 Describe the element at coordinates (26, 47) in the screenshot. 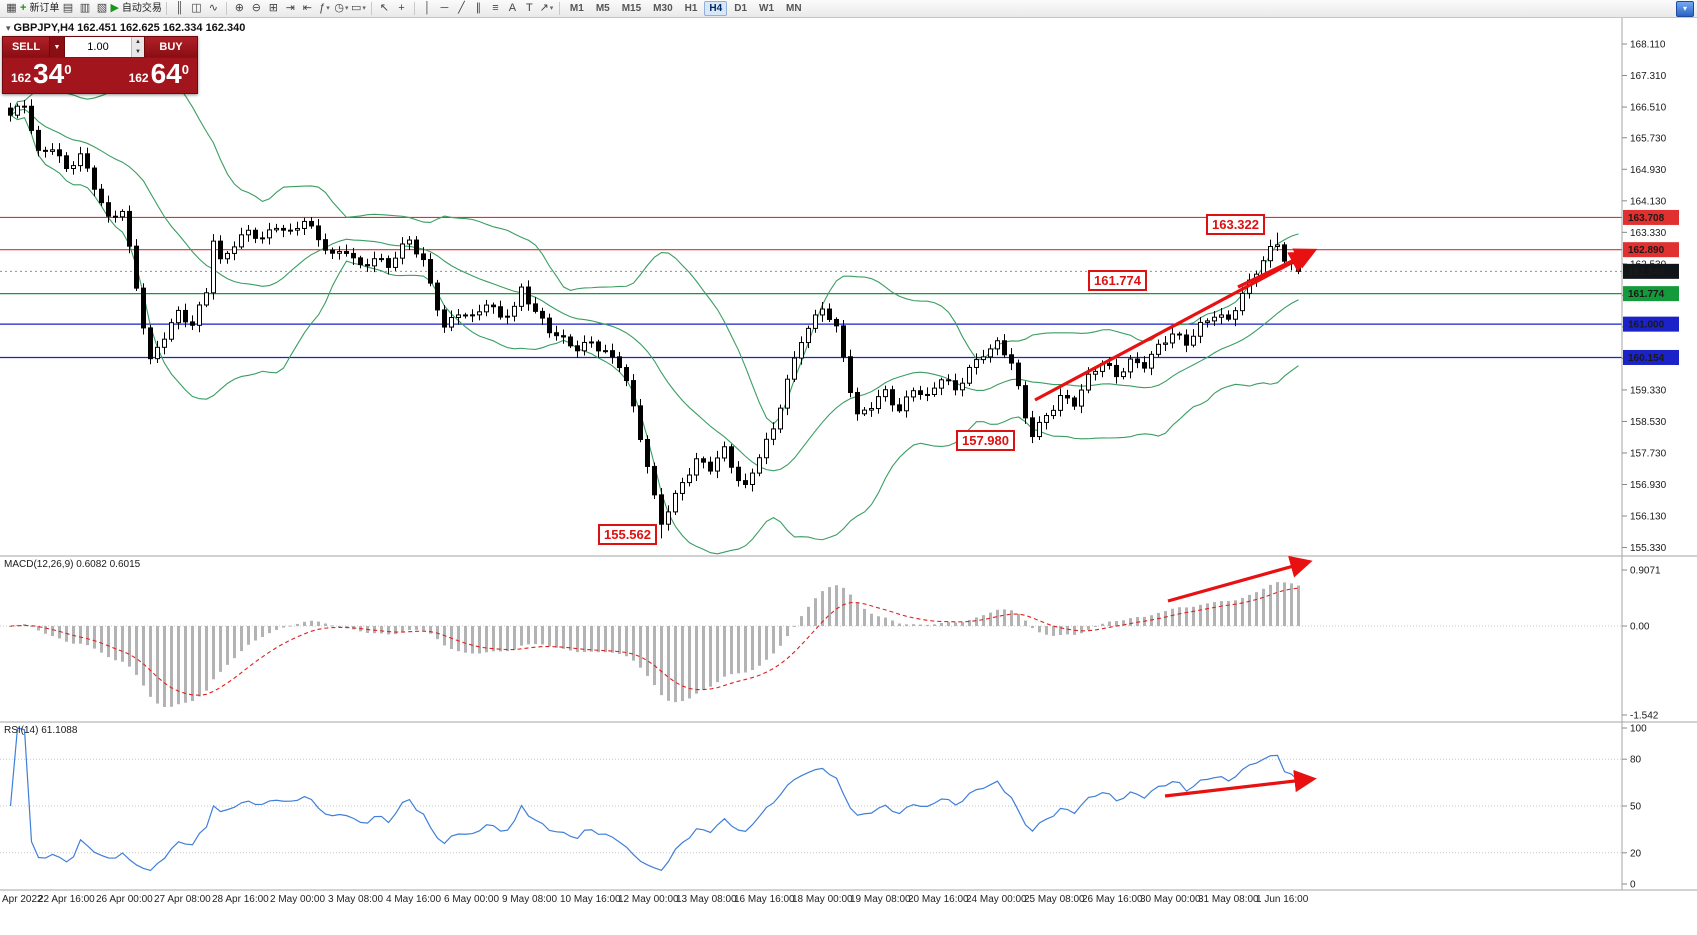

I see `sell-button: SELL` at that location.